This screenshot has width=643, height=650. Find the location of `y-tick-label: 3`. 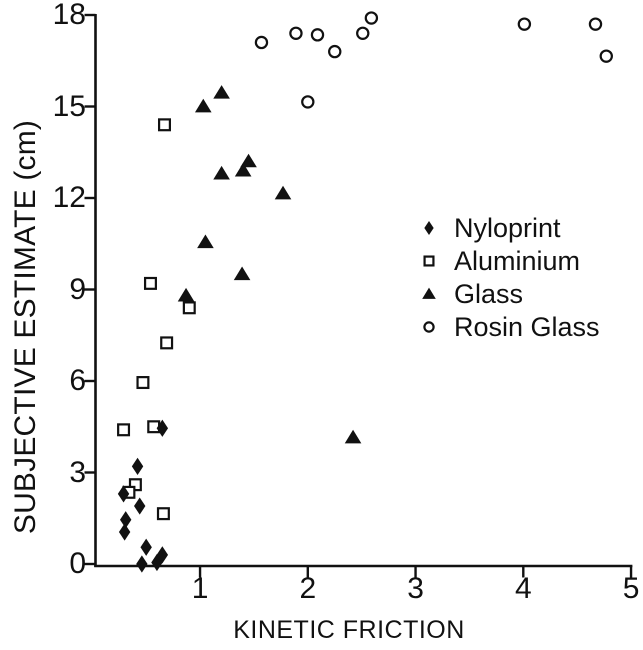

y-tick-label: 3 is located at coordinates (77, 472).